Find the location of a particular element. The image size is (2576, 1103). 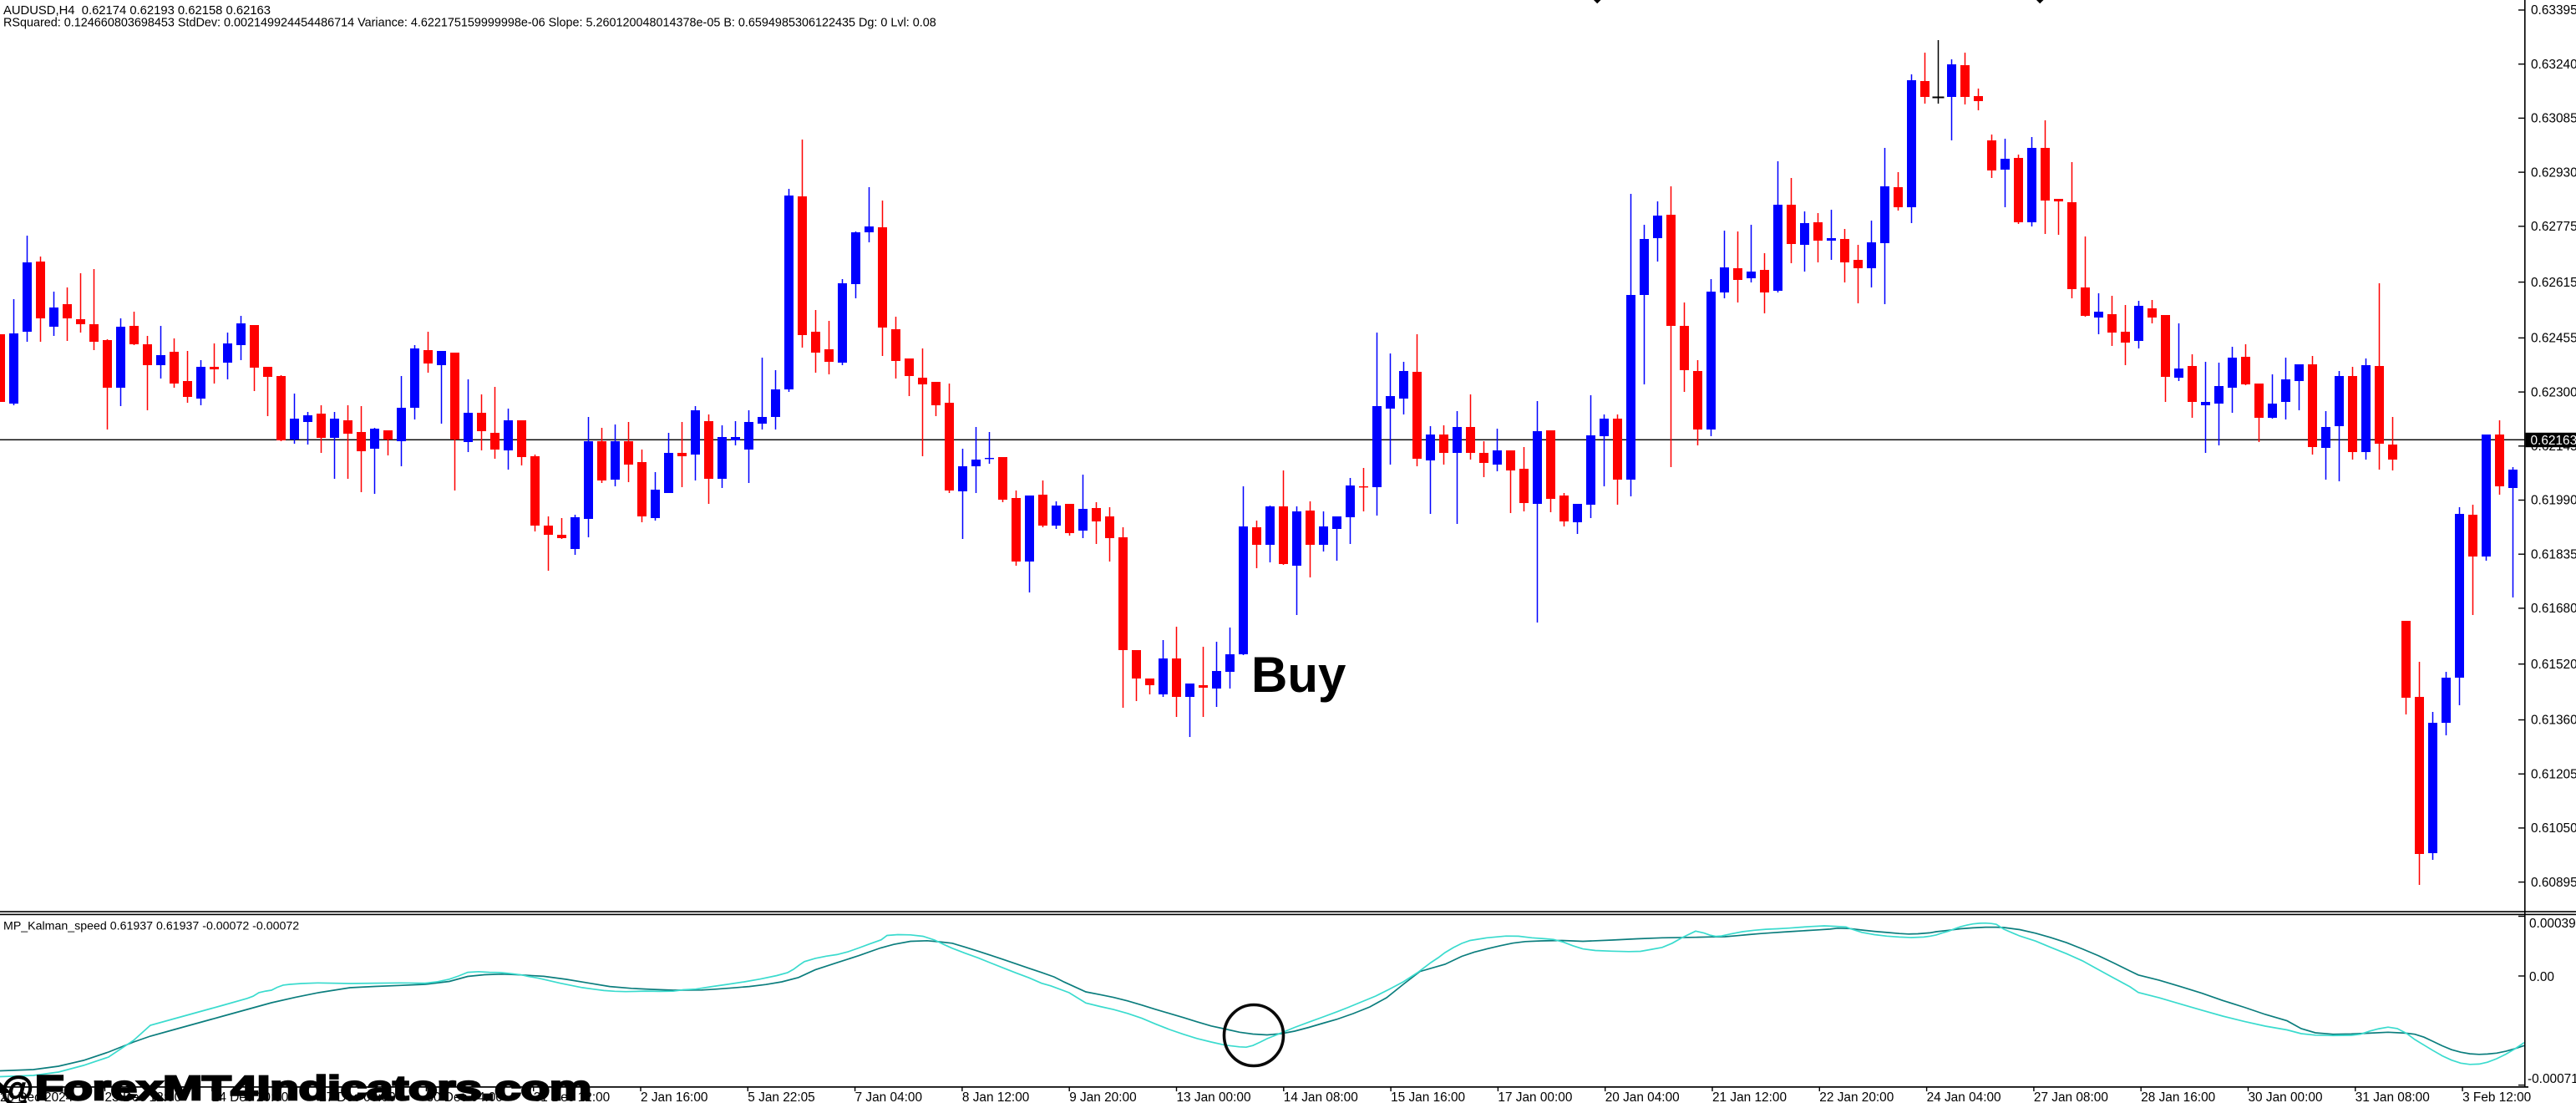

svg-text: 31 Jan 08:00 is located at coordinates (2392, 1096).